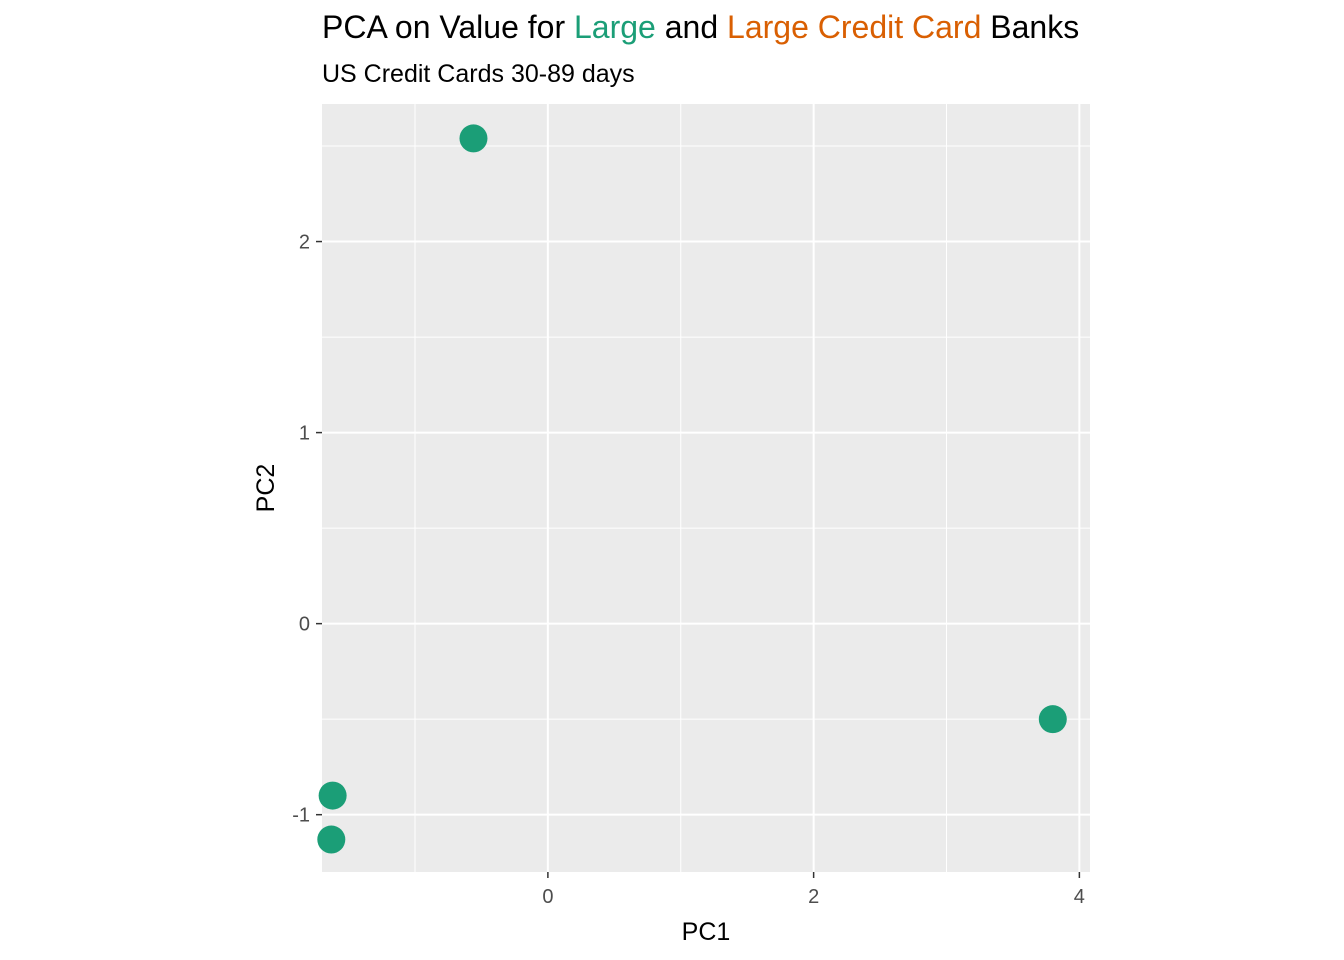  I want to click on x-tick-label: 4, so click(1079, 897).